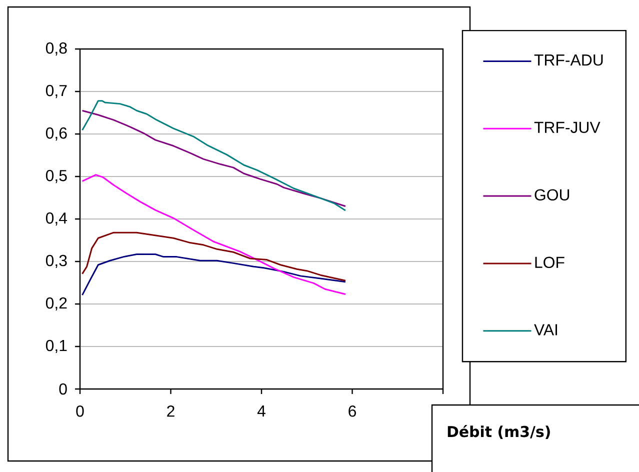  Describe the element at coordinates (63, 389) in the screenshot. I see `y-tick-label: 0` at that location.